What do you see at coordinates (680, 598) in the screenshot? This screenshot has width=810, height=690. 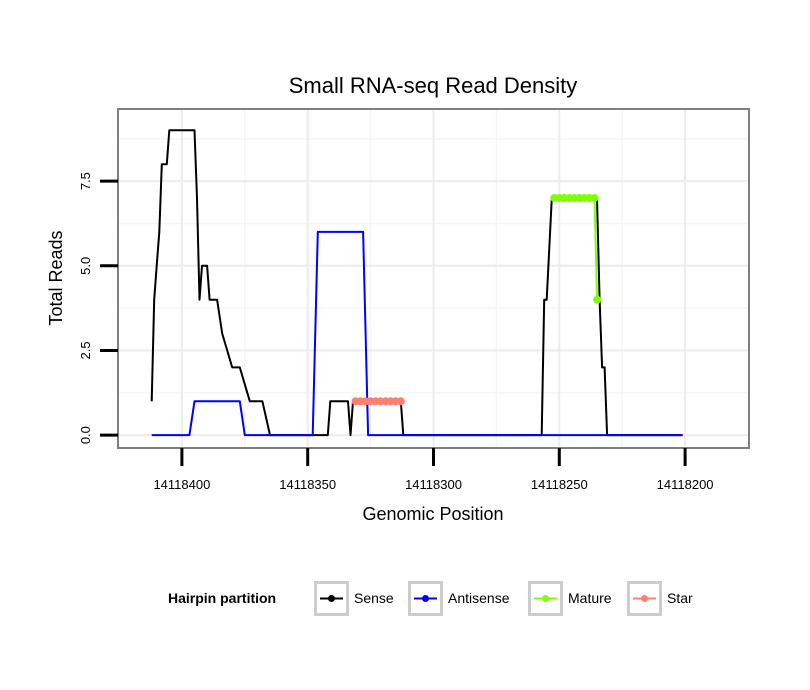 I see `legend-star-label: Star` at bounding box center [680, 598].